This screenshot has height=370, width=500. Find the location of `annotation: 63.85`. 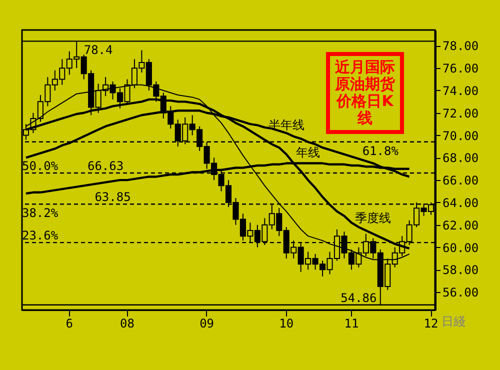

annotation: 63.85 is located at coordinates (112, 197).